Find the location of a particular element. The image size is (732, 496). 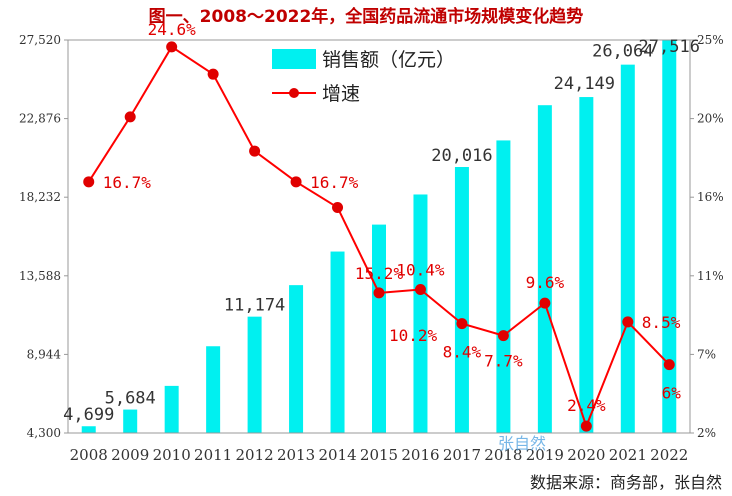

bar-value-label: 4,699 is located at coordinates (88, 415).